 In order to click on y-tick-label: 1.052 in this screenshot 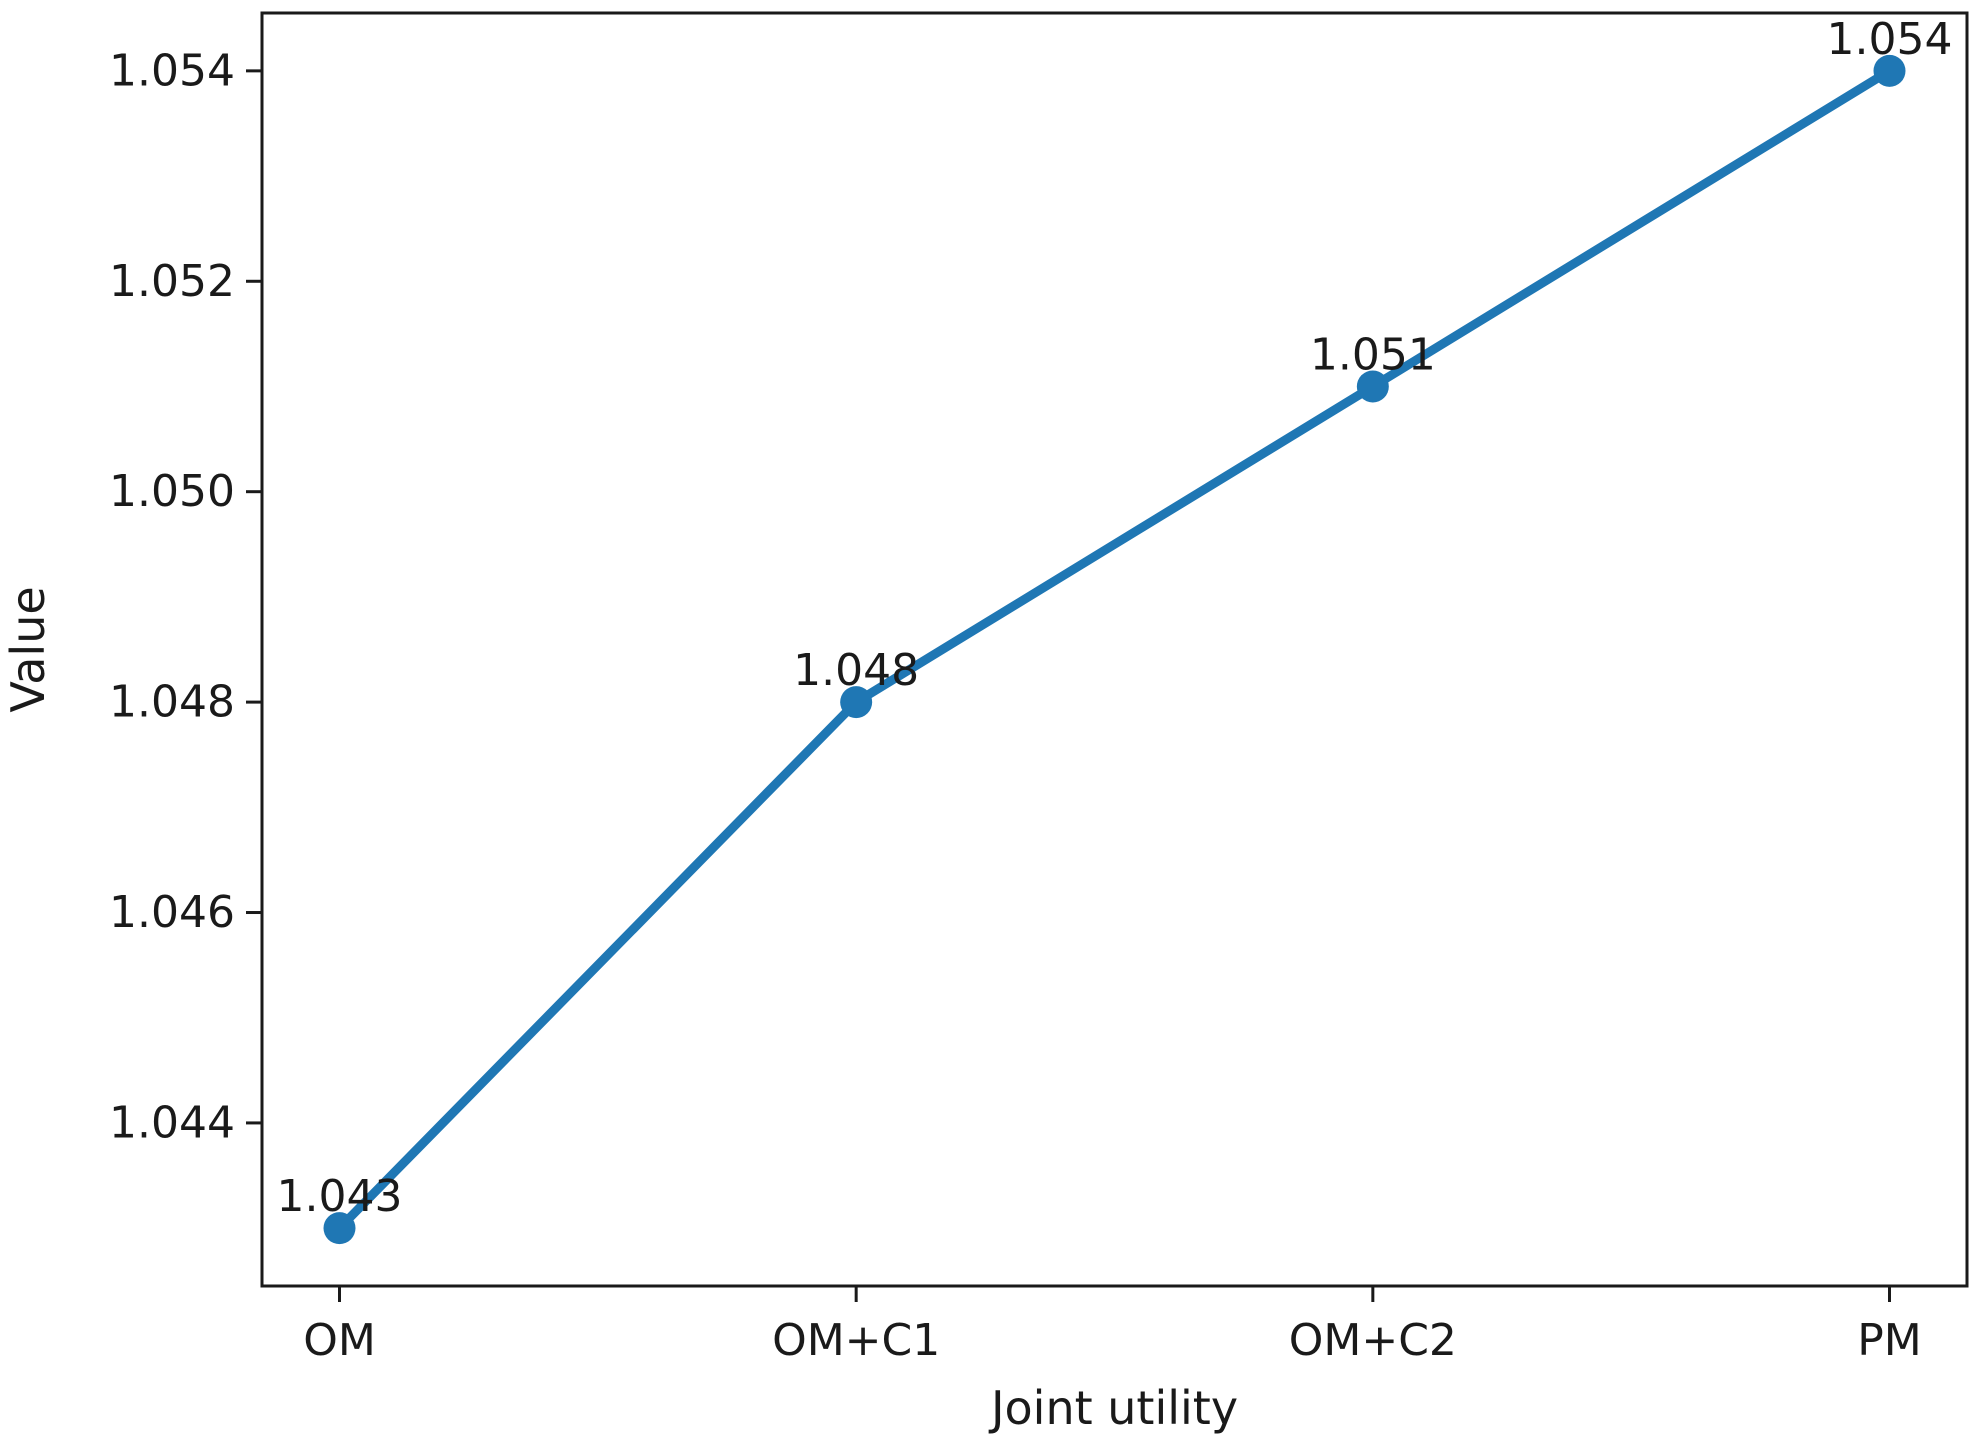, I will do `click(172, 281)`.